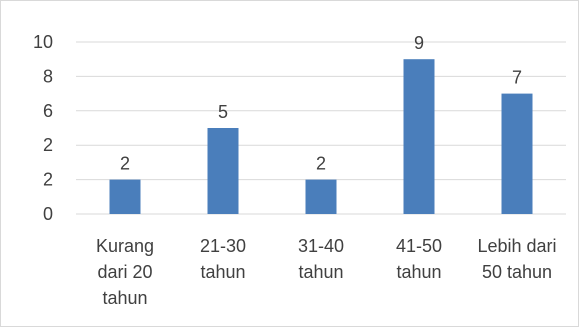  I want to click on data-label: 5, so click(223, 112).